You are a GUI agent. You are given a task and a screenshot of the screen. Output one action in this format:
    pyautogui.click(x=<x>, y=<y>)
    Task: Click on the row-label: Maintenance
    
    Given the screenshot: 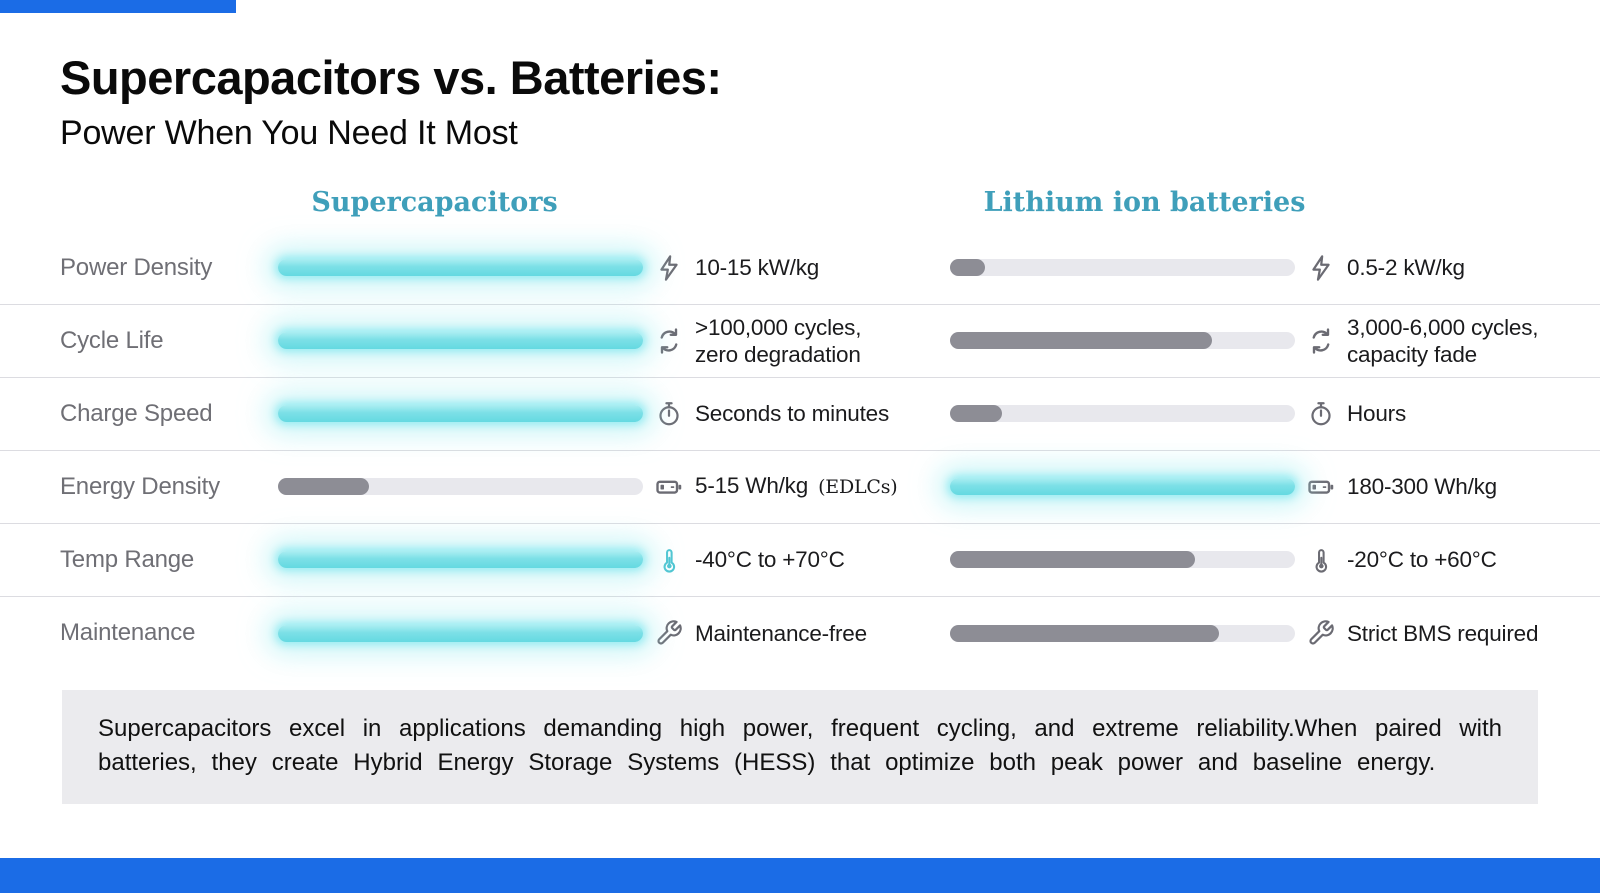 What is the action you would take?
    pyautogui.click(x=128, y=633)
    